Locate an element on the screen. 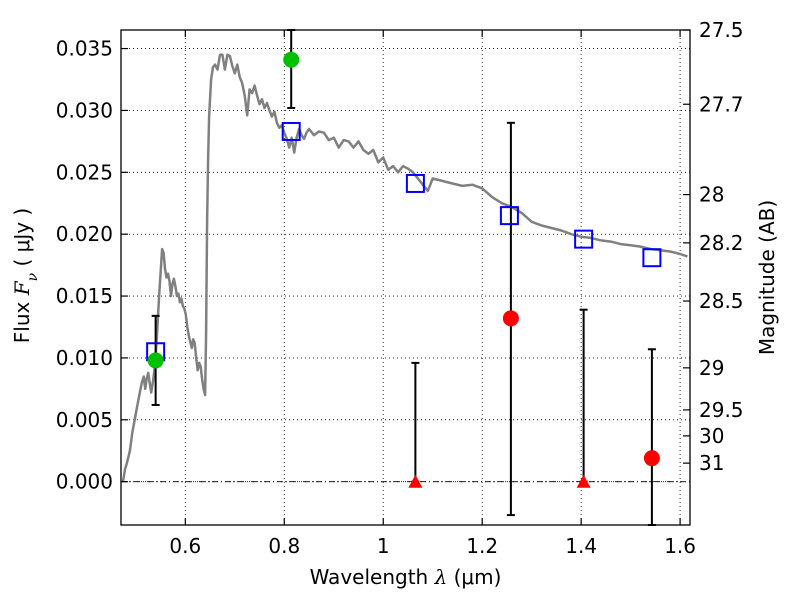  y-tick-label: 0.000 is located at coordinates (84, 482).